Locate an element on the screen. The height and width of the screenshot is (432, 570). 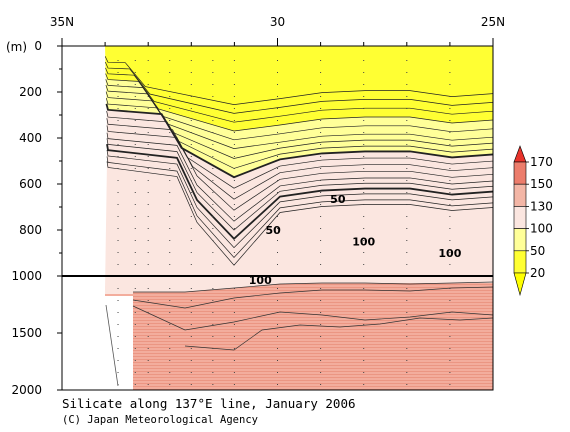
colorbar-bottom-arrow is located at coordinates (520, 284).